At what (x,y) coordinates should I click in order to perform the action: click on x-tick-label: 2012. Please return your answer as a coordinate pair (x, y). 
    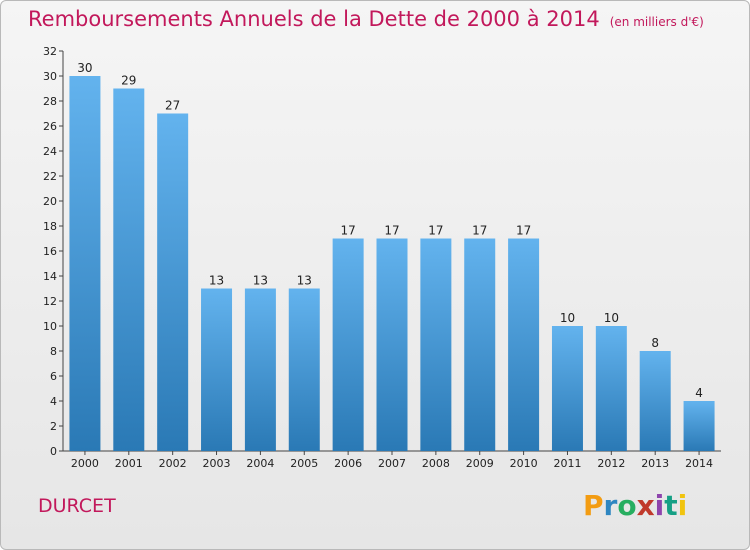
    Looking at the image, I should click on (611, 463).